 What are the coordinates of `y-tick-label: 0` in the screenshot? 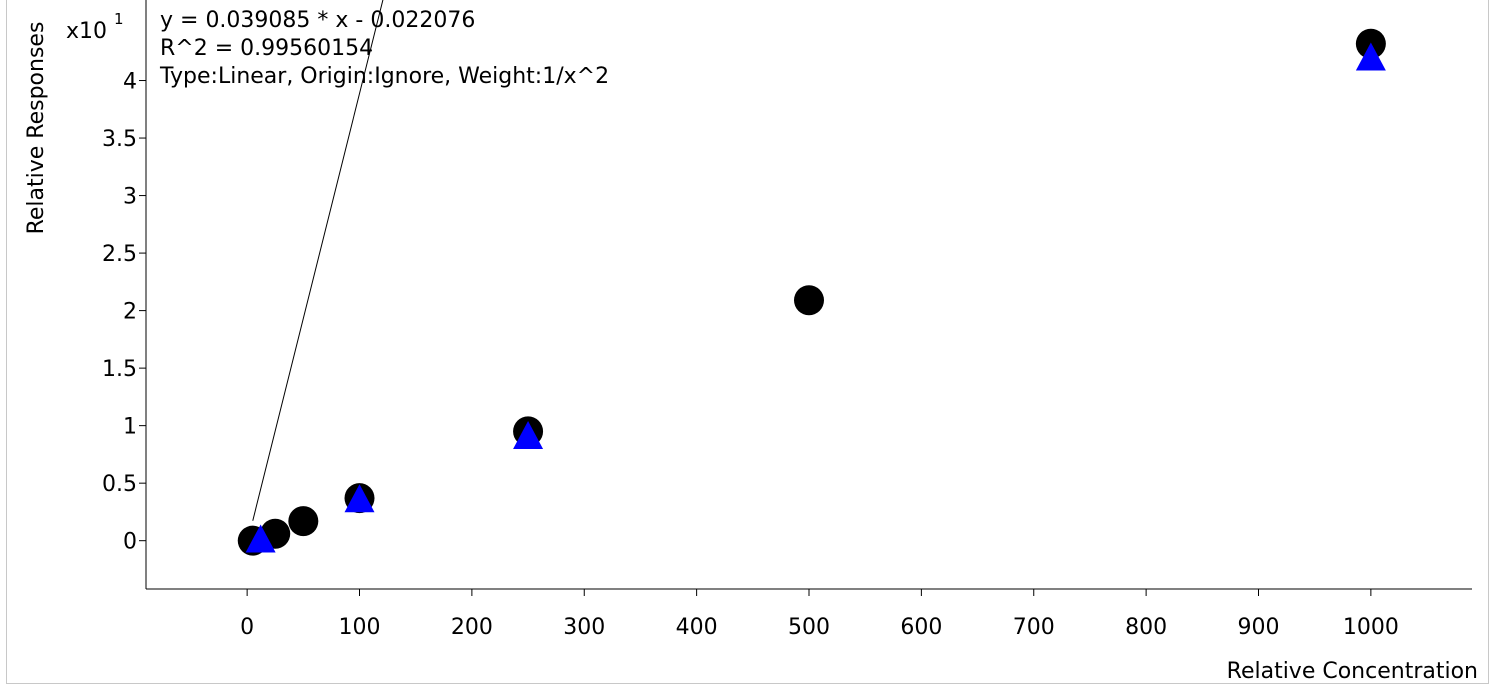 It's located at (130, 542).